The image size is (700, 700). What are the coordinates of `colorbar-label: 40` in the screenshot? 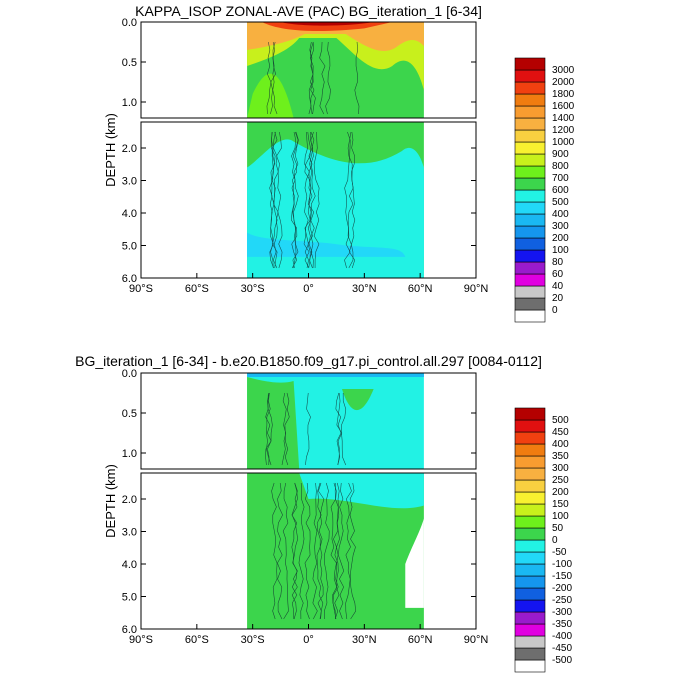 It's located at (558, 286).